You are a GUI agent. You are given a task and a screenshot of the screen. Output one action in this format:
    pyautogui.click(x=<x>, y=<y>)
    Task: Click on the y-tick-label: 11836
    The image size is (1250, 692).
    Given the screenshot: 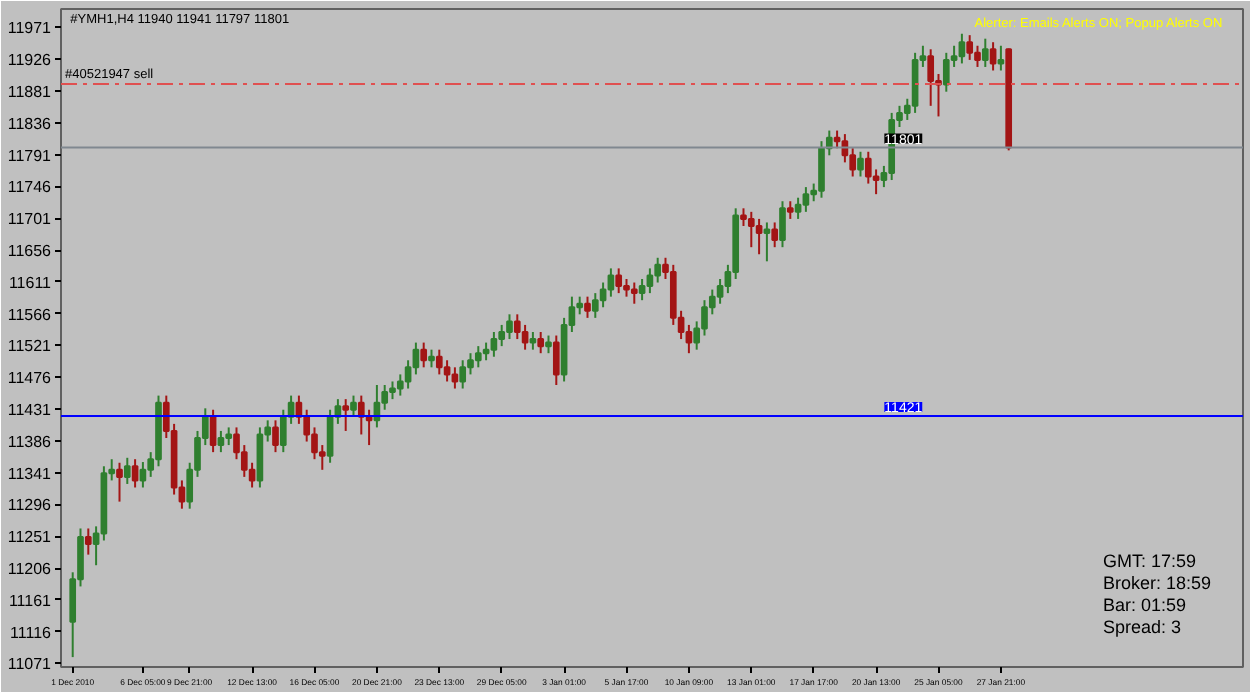 What is the action you would take?
    pyautogui.click(x=30, y=123)
    